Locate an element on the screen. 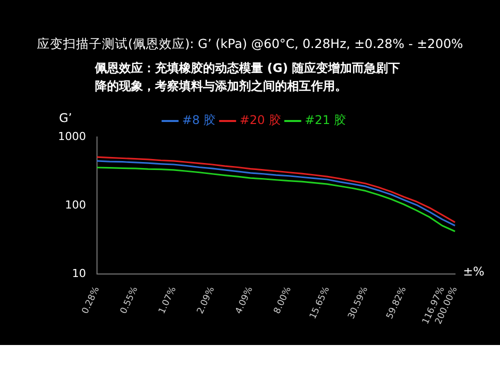 Image resolution: width=500 pixels, height=375 pixels. x-axis-title: ±% is located at coordinates (473, 271).